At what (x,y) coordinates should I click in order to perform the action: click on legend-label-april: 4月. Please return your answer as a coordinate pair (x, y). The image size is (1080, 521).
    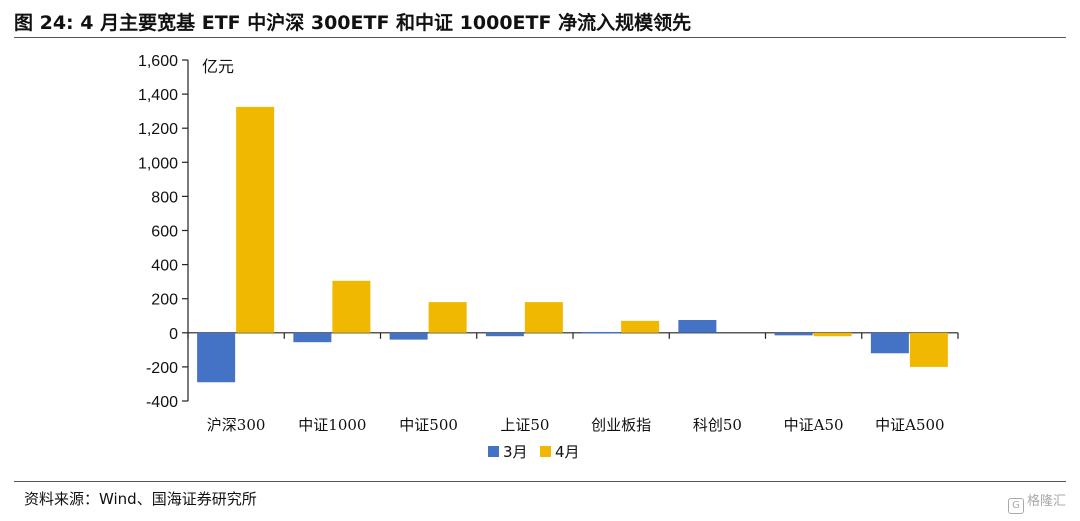
    Looking at the image, I should click on (567, 452).